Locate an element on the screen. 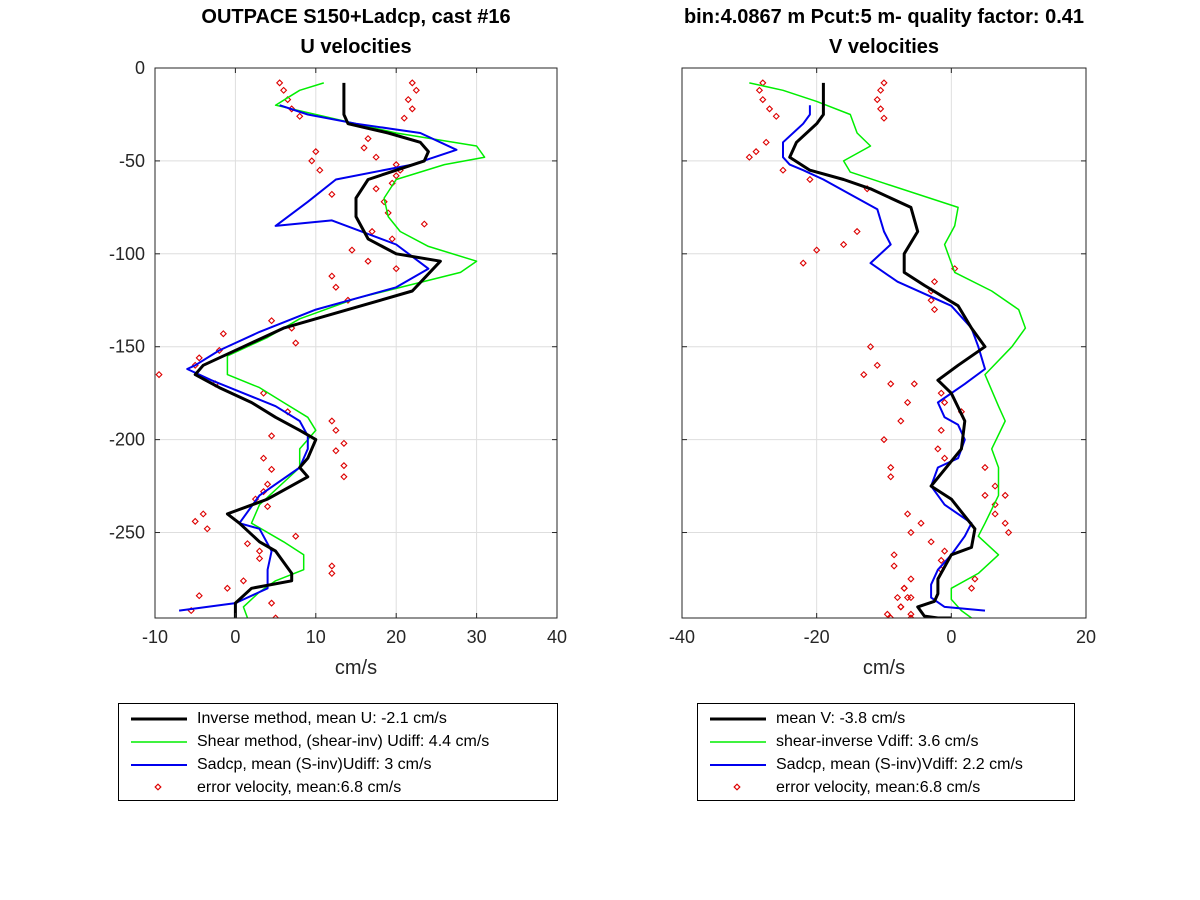 This screenshot has height=900, width=1200. legend-u-row-sadcp: Sadcp, mean (S-inv)Udiff: 3 cm/s is located at coordinates (338, 765).